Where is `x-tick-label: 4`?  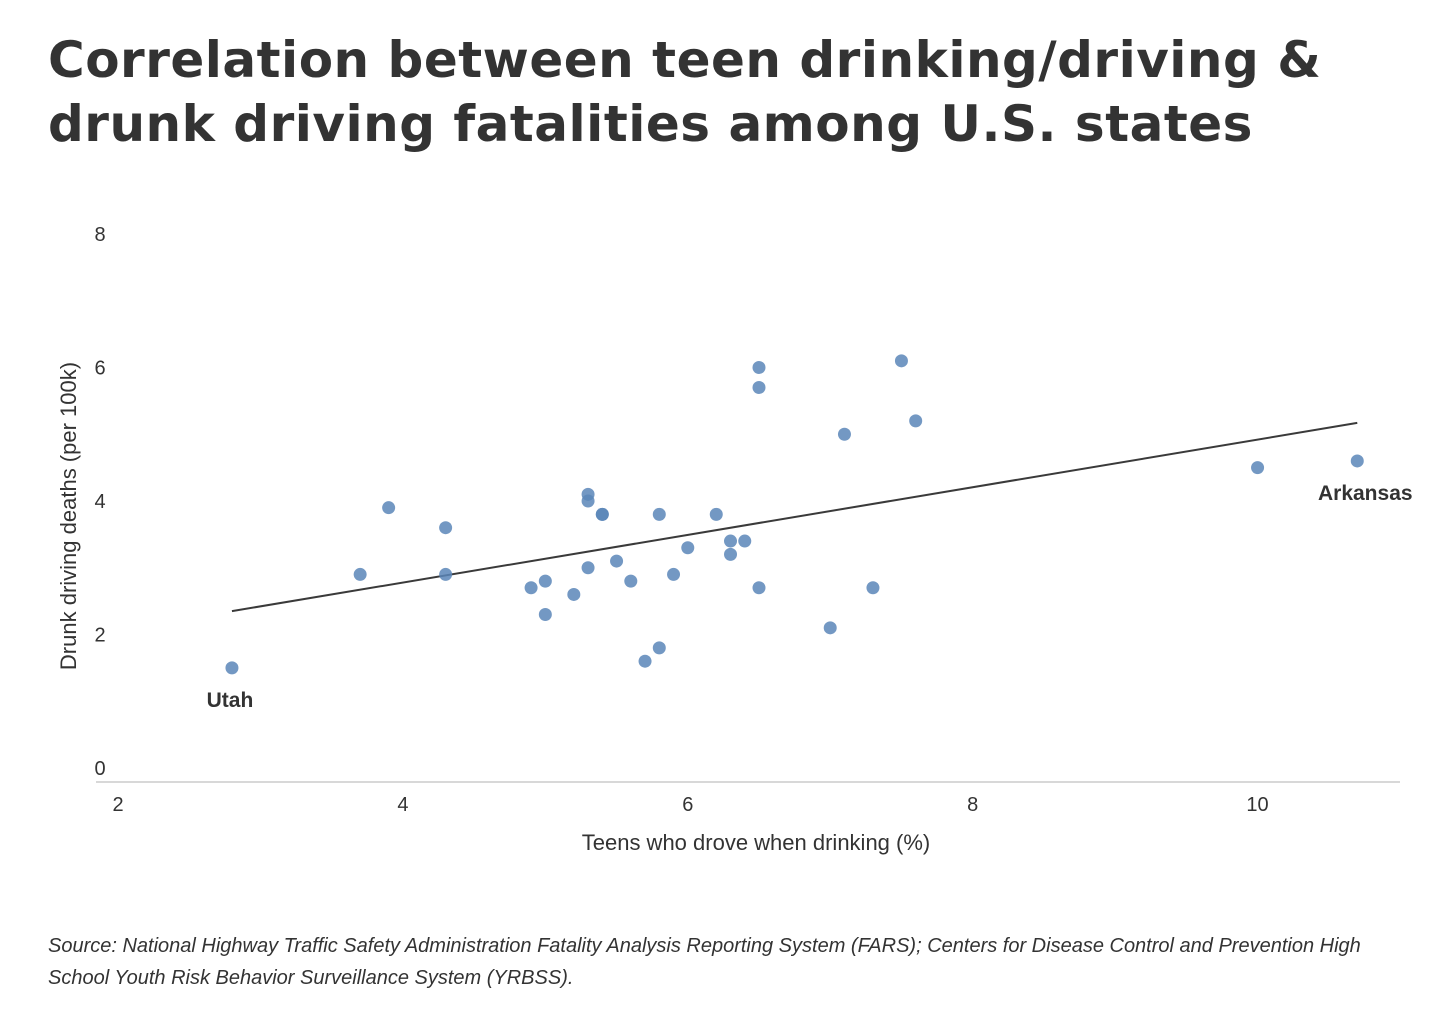 x-tick-label: 4 is located at coordinates (402, 805).